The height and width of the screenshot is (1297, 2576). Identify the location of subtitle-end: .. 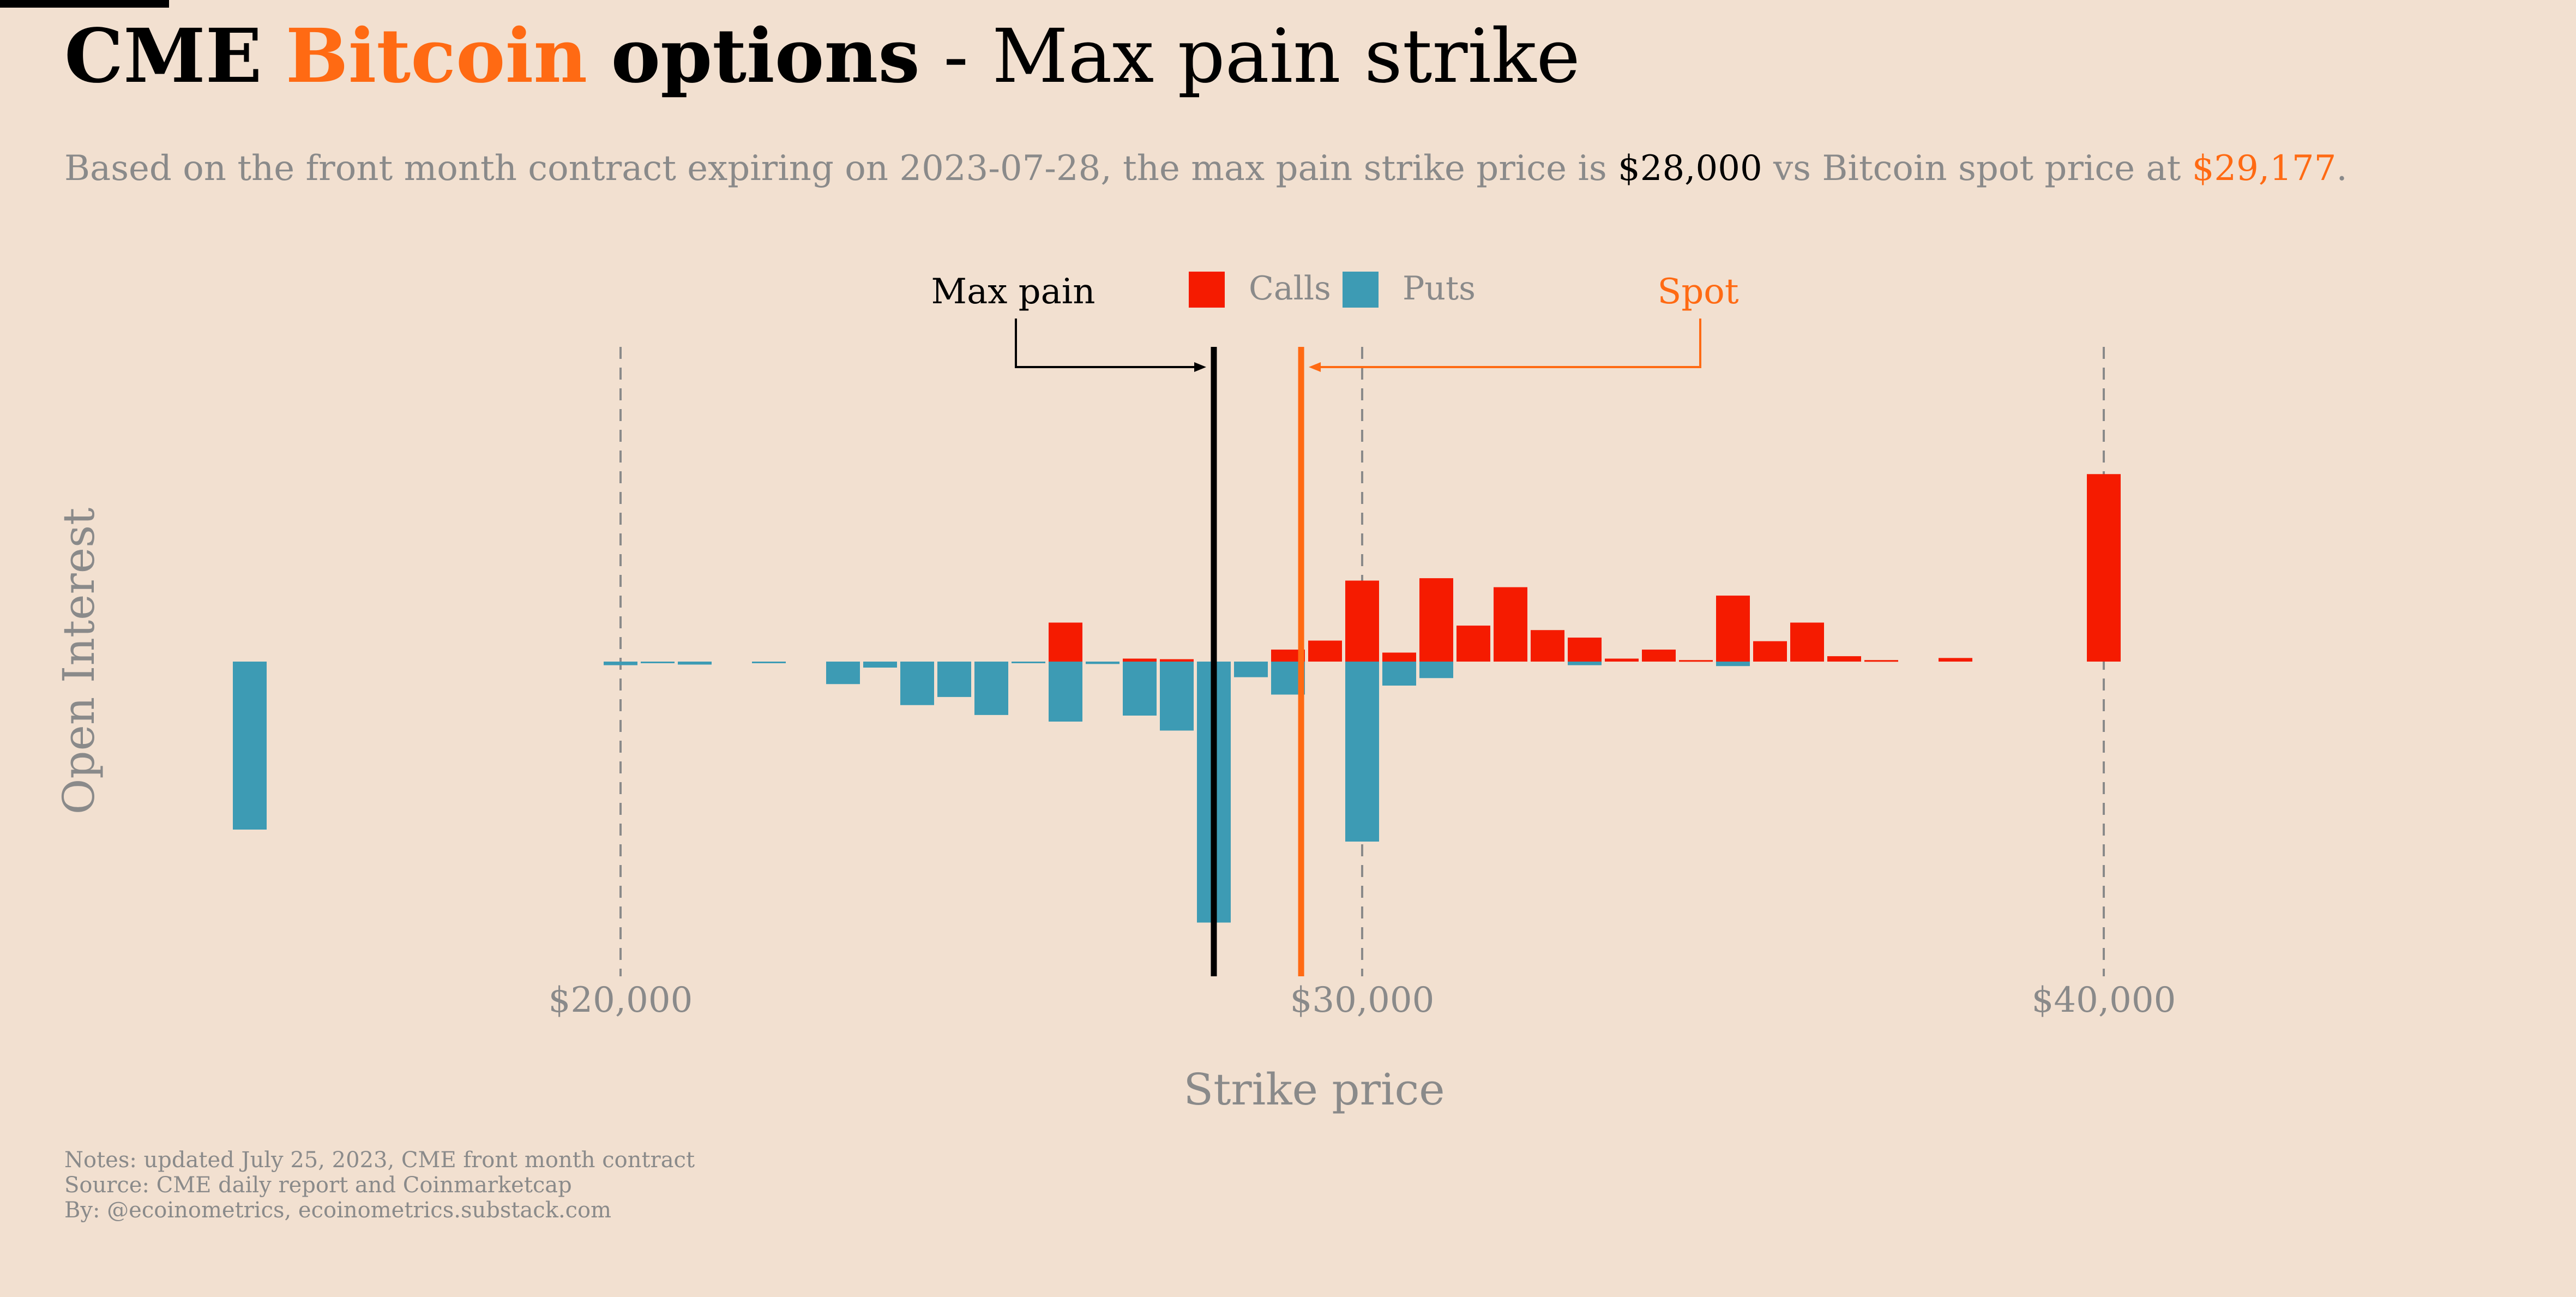
(2342, 168).